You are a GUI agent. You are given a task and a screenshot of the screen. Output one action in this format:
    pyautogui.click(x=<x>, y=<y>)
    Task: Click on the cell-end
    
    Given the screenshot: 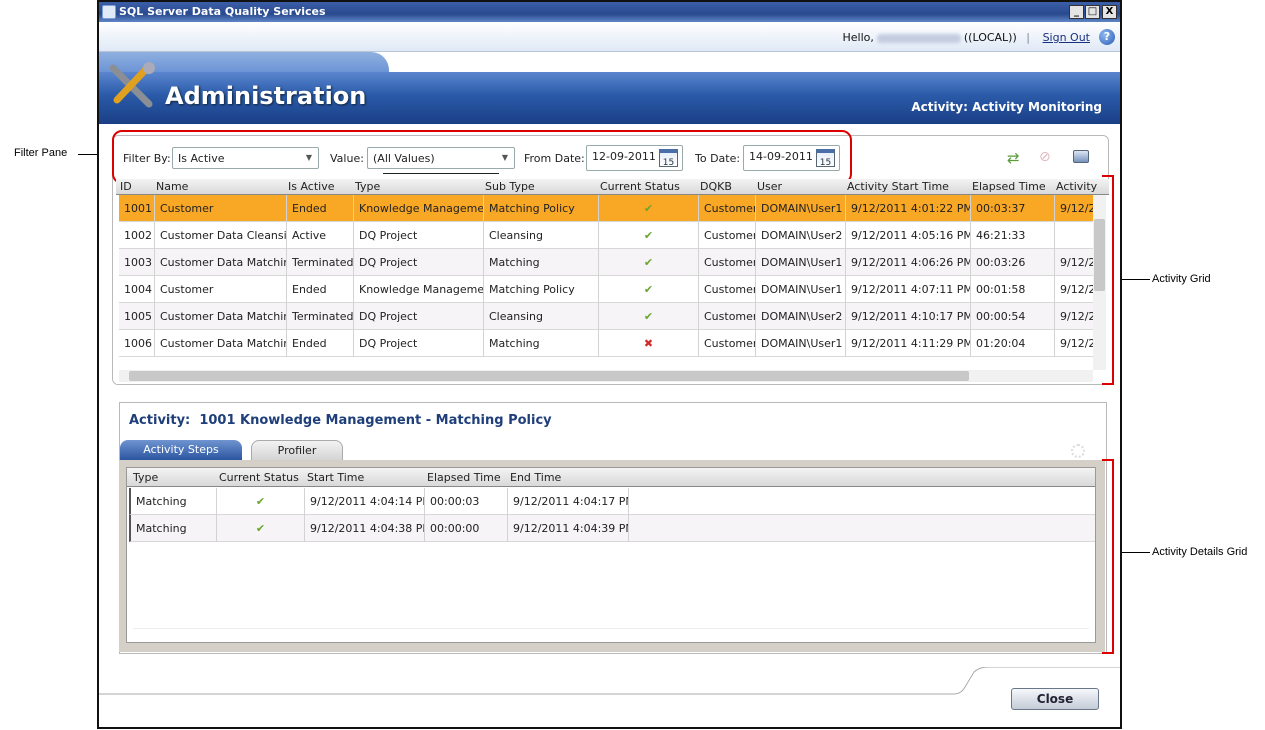 What is the action you would take?
    pyautogui.click(x=1074, y=235)
    